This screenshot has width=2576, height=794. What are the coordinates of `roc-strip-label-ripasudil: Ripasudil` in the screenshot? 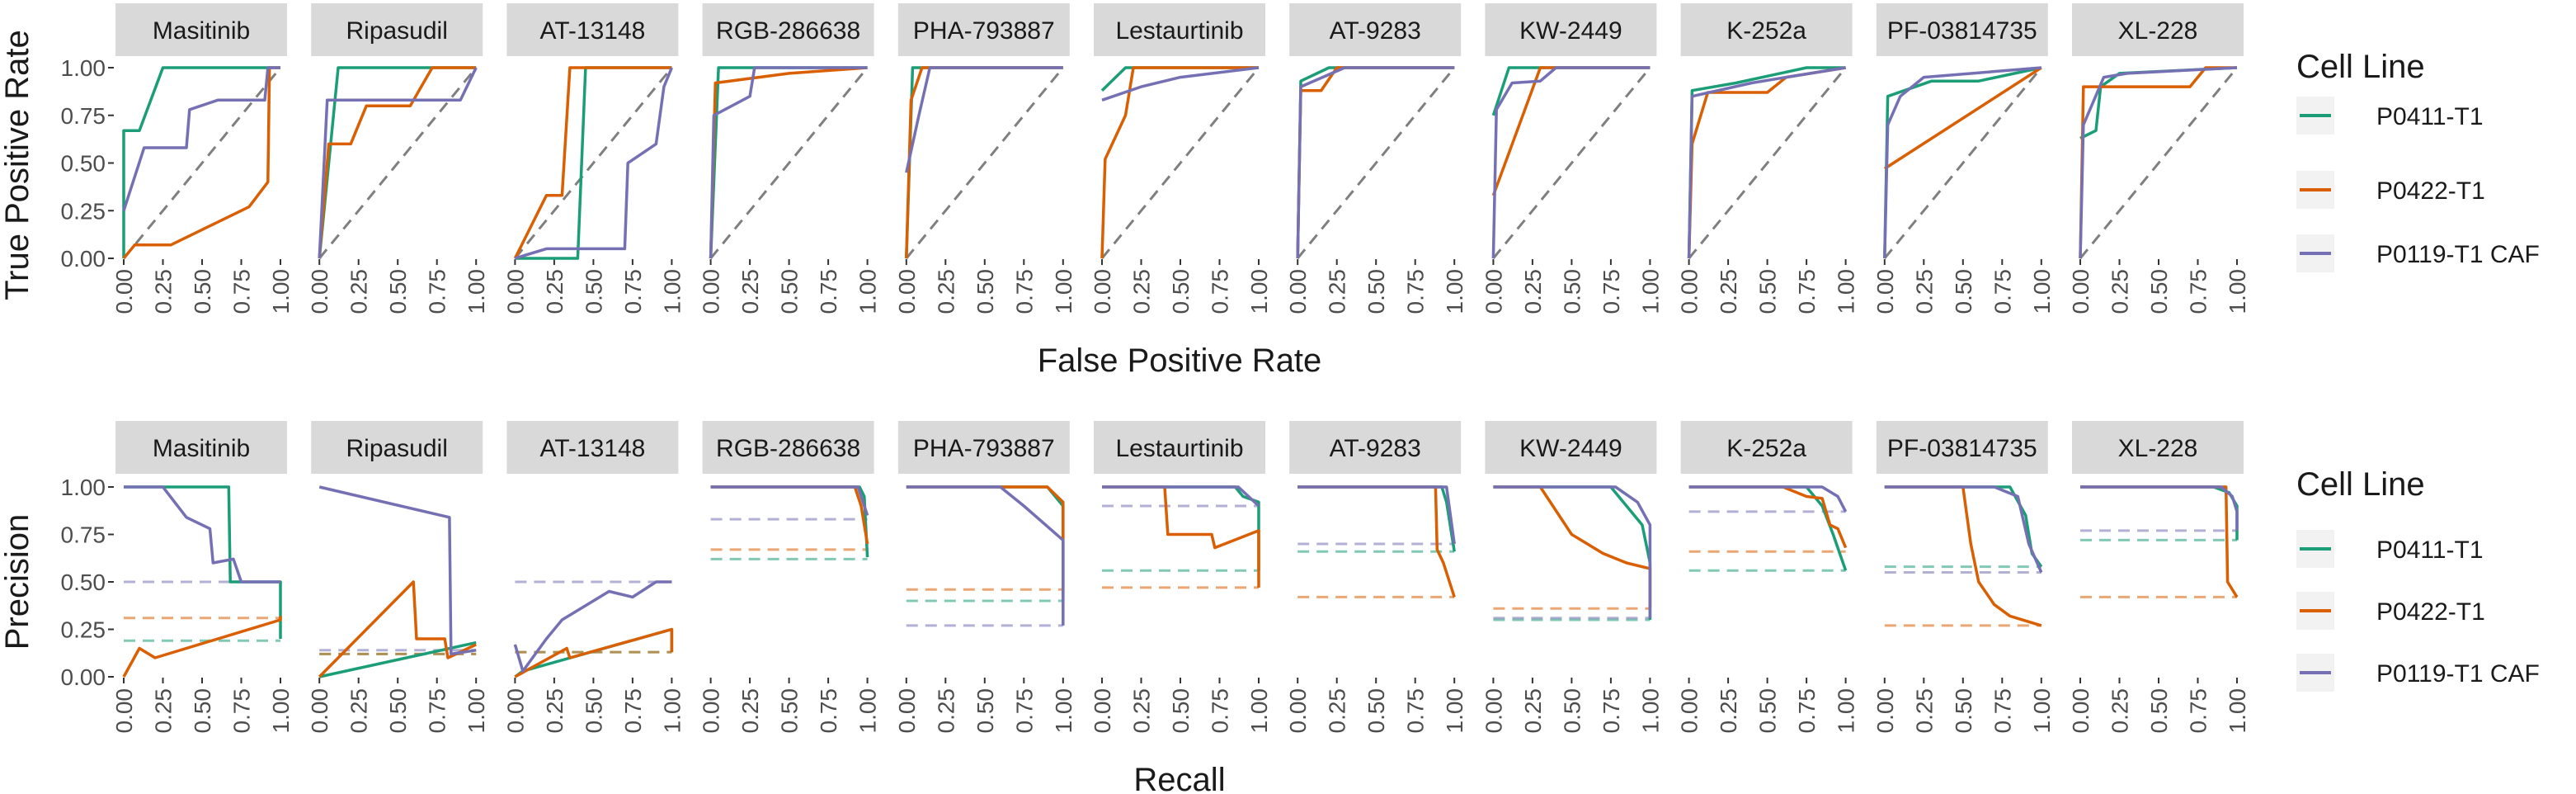 It's located at (396, 31).